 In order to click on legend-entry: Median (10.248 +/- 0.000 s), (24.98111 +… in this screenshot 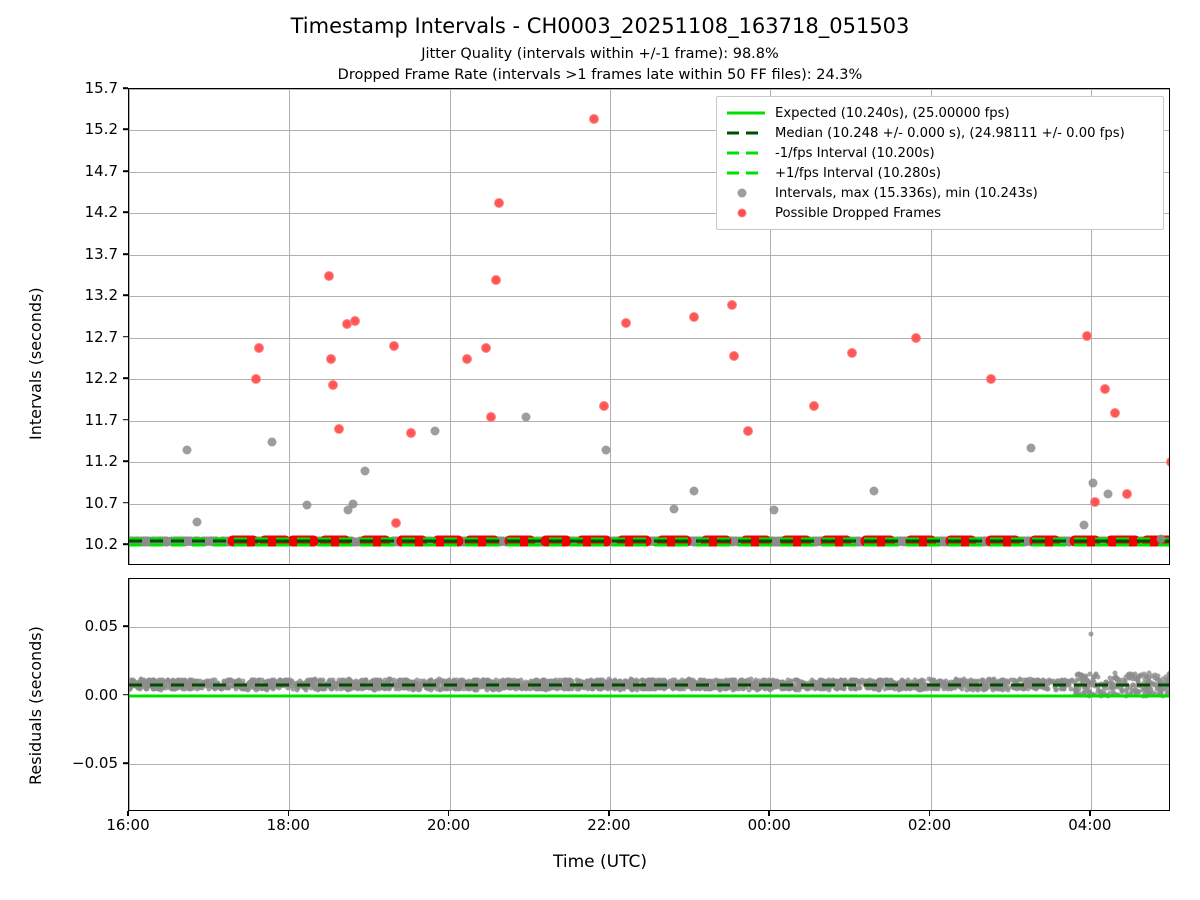, I will do `click(940, 133)`.